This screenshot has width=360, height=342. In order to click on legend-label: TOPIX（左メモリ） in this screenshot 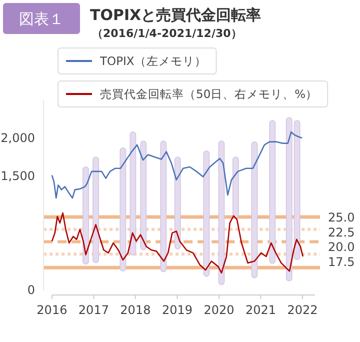, I will do `click(152, 61)`.